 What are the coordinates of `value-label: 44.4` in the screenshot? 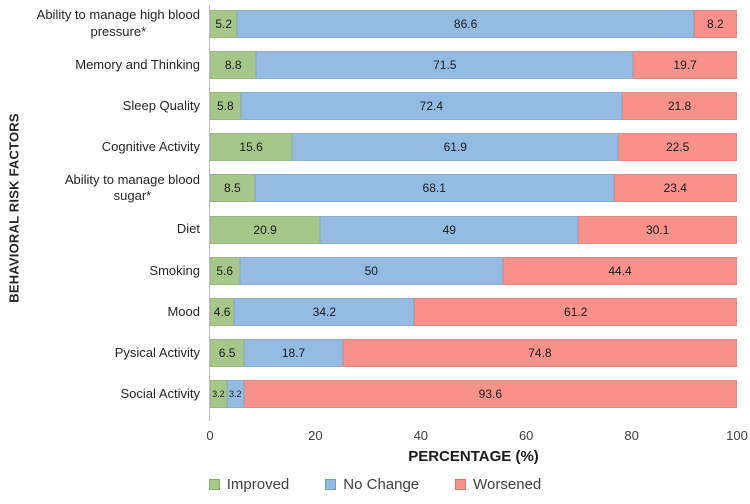 It's located at (620, 270).